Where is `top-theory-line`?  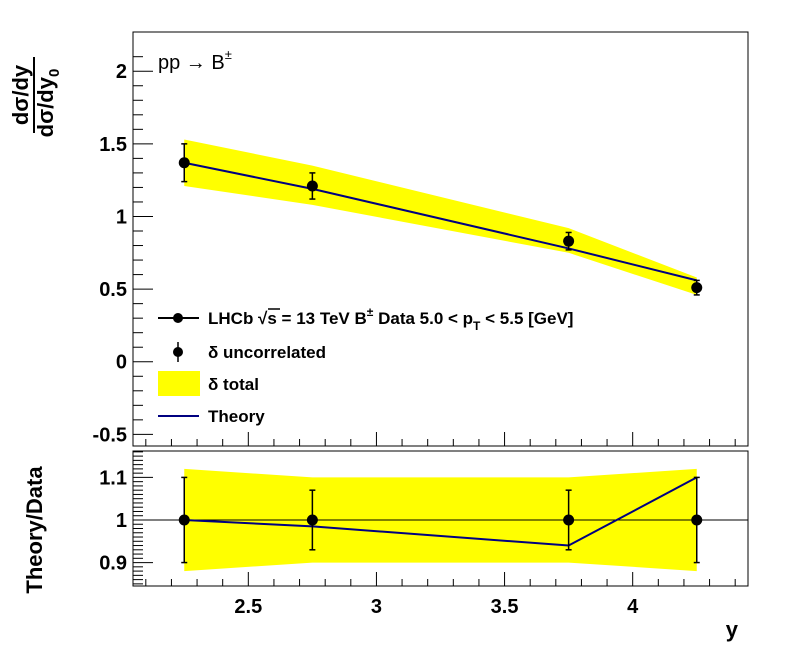
top-theory-line is located at coordinates (440, 221).